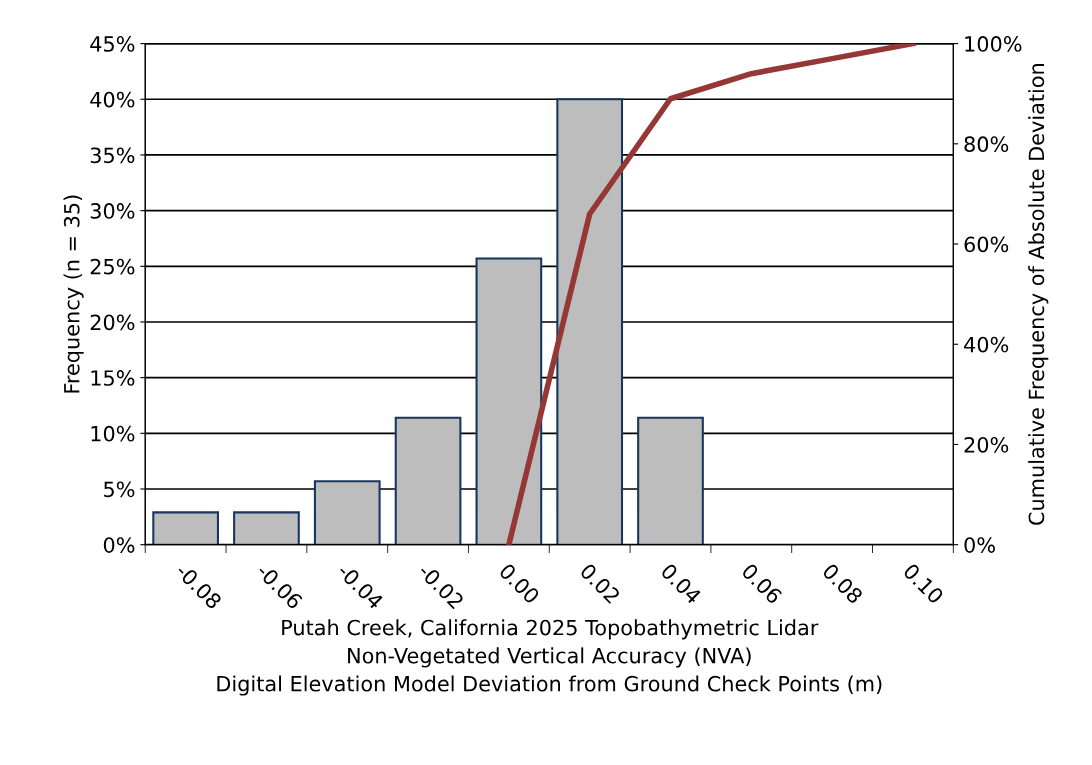 Image resolution: width=1092 pixels, height=765 pixels. Describe the element at coordinates (119, 489) in the screenshot. I see `y-tick-label: 5%` at that location.